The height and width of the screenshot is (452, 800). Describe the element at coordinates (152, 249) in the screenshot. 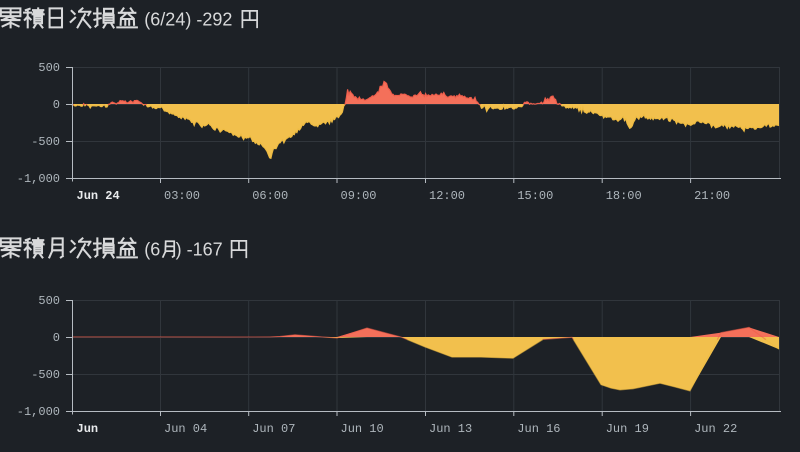

I see `svg-text: (6` at that location.